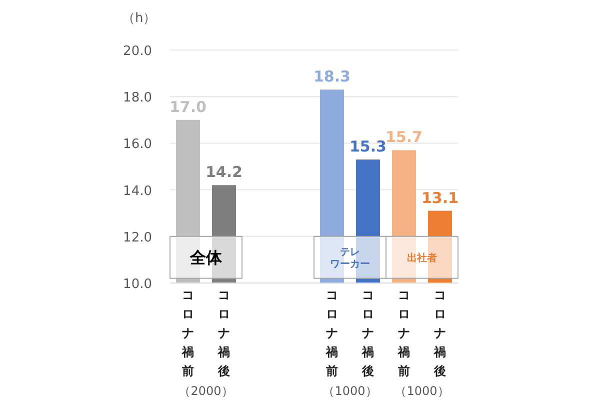 Image resolution: width=590 pixels, height=418 pixels. I want to click on data-label: 15.3, so click(368, 147).